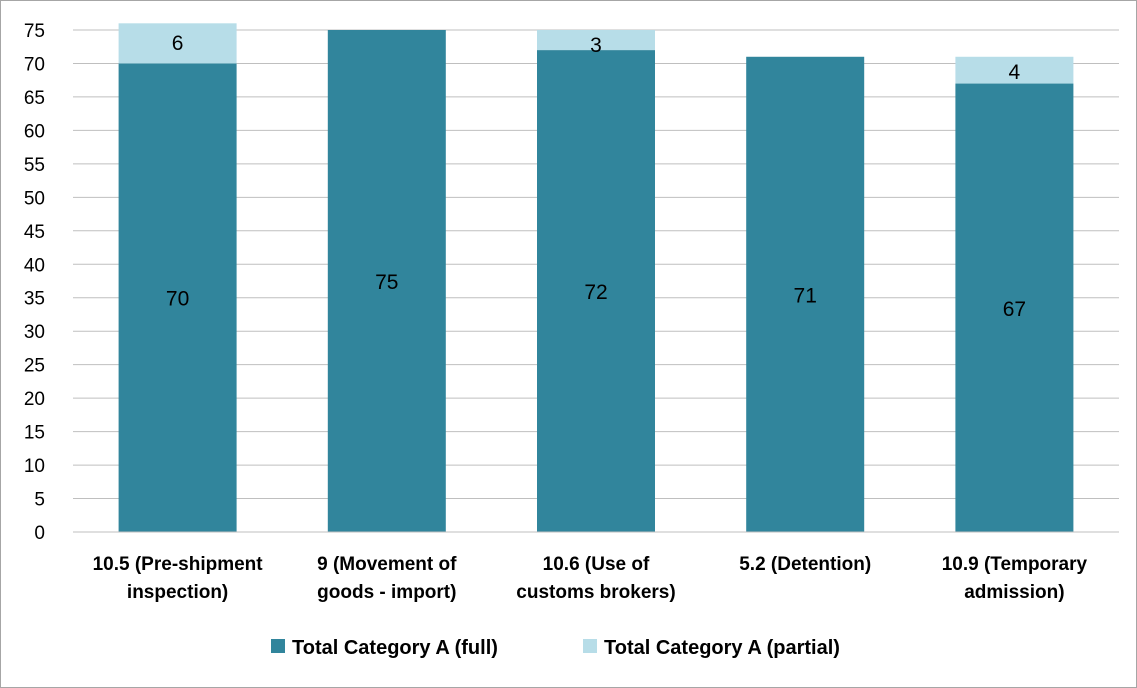  I want to click on data-label-full: 70, so click(177, 299).